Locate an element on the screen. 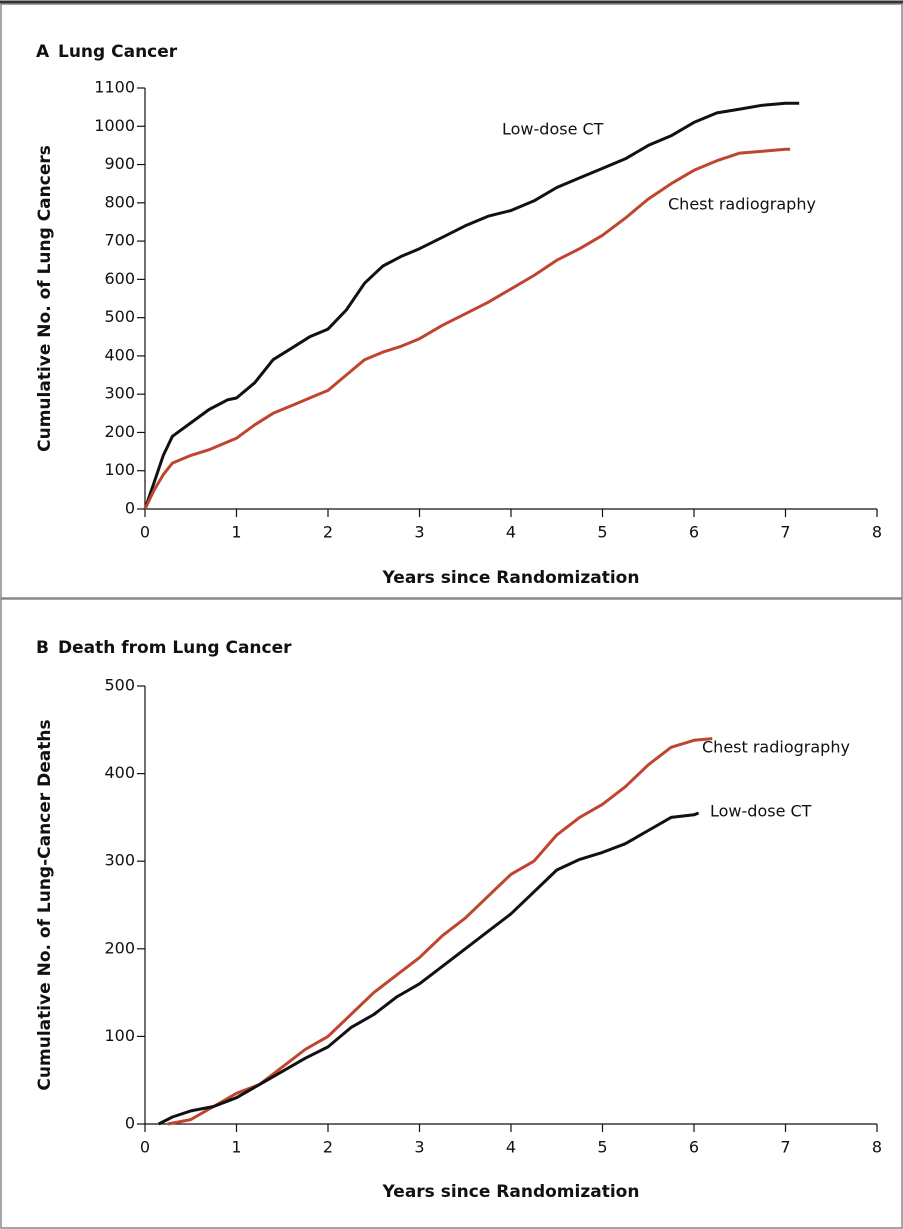 Image resolution: width=903 pixels, height=1229 pixels. y-tick-label: 600 is located at coordinates (119, 278).